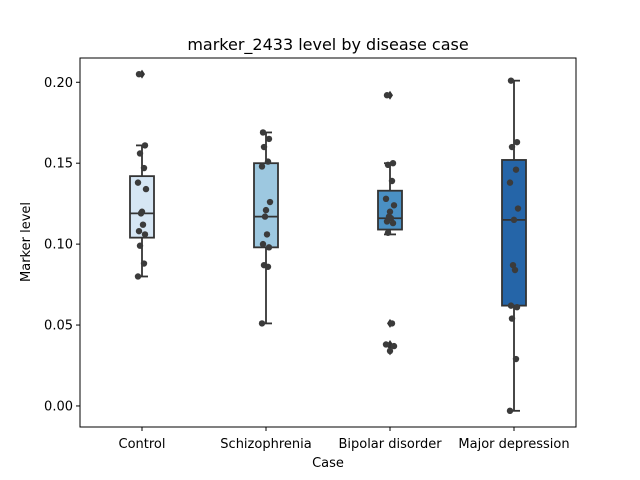 The height and width of the screenshot is (480, 640). I want to click on x-tick-label: Bipolar disorder, so click(390, 444).